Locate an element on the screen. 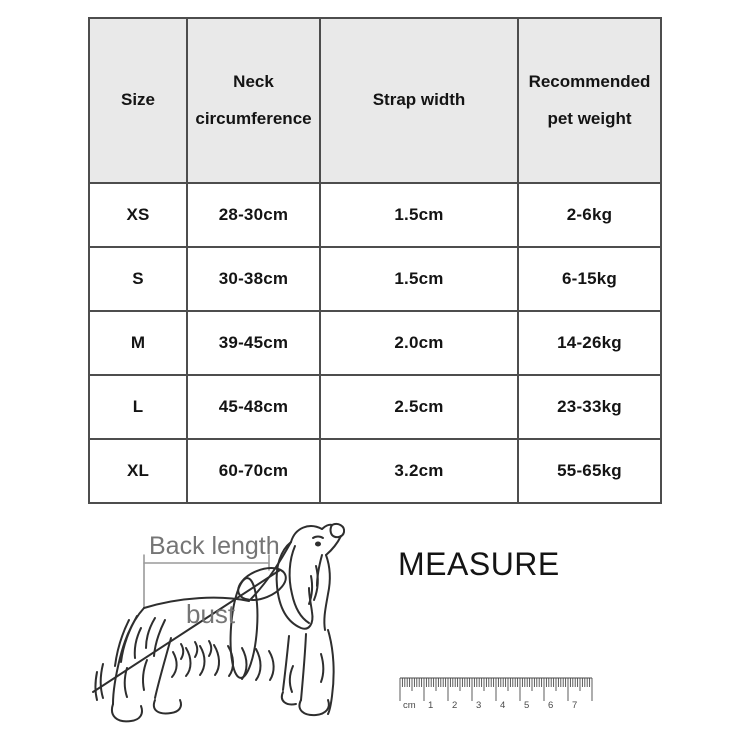  table-row-xl: XL 60-70cm 3.2cm 55-65kg is located at coordinates (375, 471).